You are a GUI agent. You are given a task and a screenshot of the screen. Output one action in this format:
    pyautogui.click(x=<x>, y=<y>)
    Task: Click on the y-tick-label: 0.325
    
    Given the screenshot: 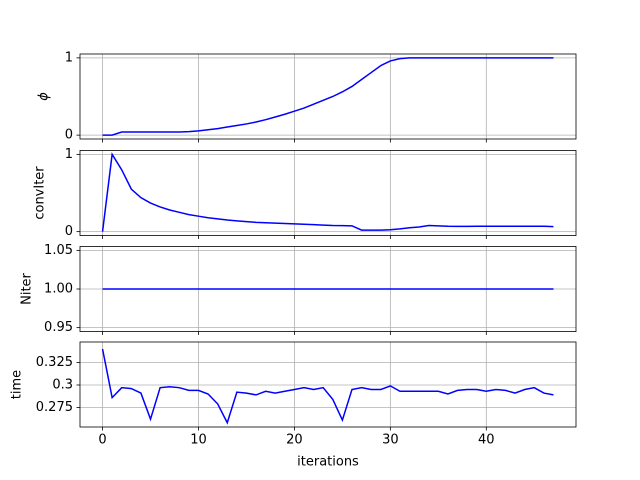 What is the action you would take?
    pyautogui.click(x=54, y=362)
    